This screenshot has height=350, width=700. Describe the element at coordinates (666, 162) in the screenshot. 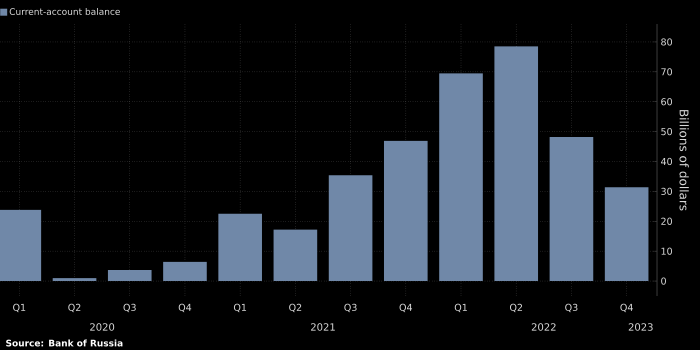

I see `y-tick-label: 40` at that location.